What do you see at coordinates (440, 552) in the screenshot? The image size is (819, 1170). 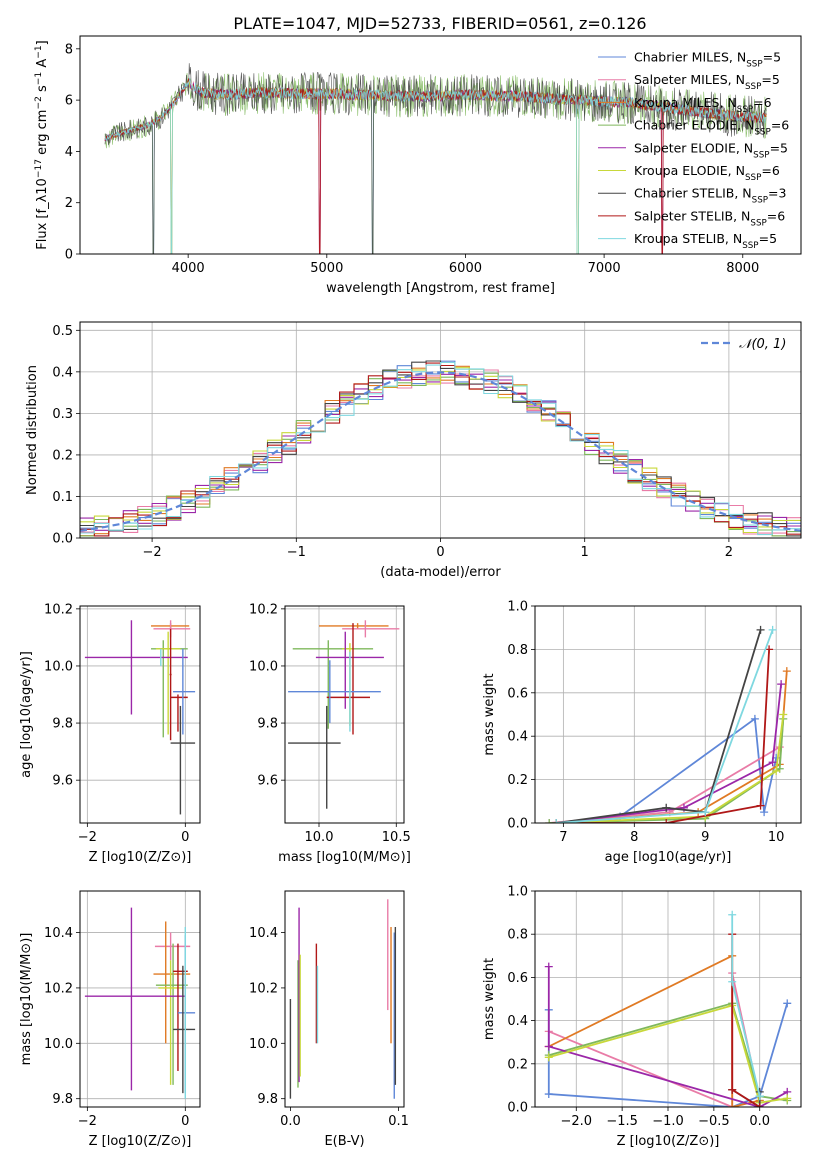 I see `residuals-xtick-label: 0` at bounding box center [440, 552].